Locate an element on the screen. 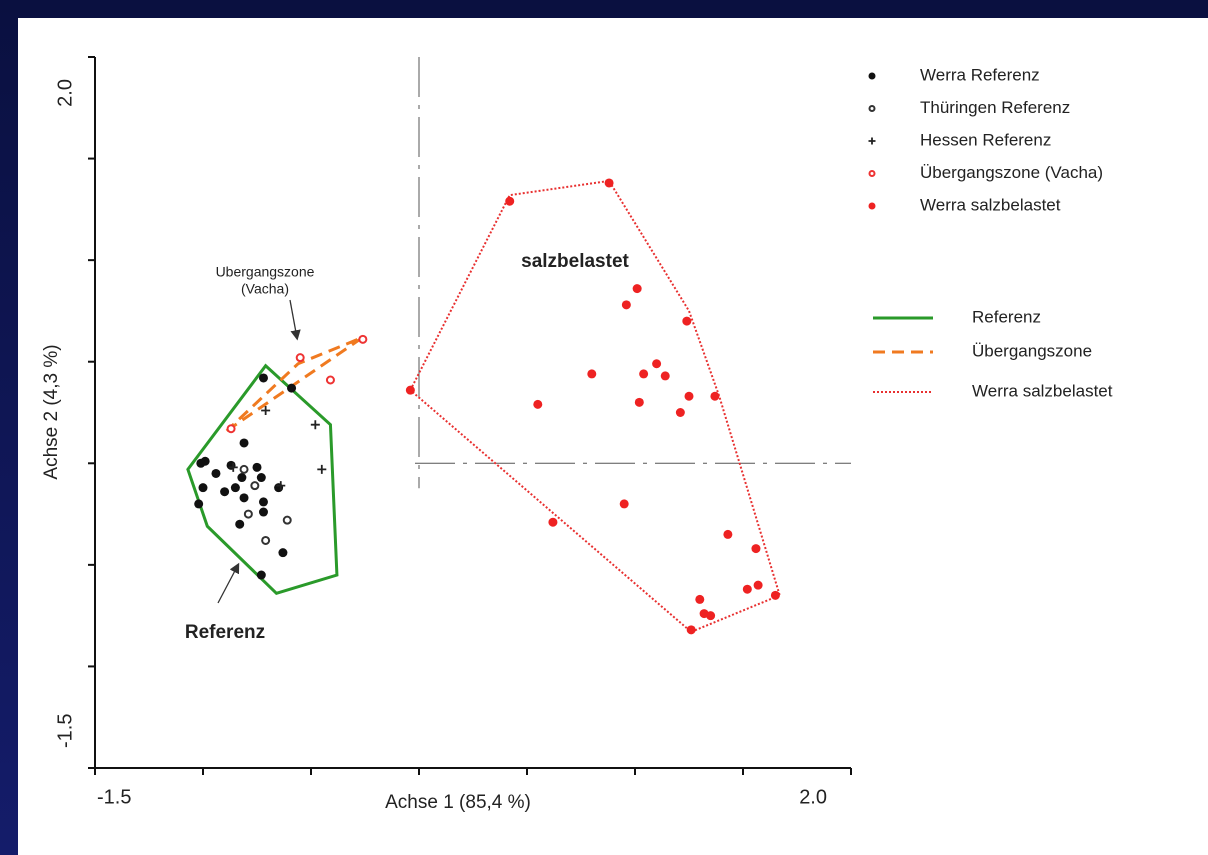 The height and width of the screenshot is (855, 1208). annotation: Ubergangszone is located at coordinates (265, 272).